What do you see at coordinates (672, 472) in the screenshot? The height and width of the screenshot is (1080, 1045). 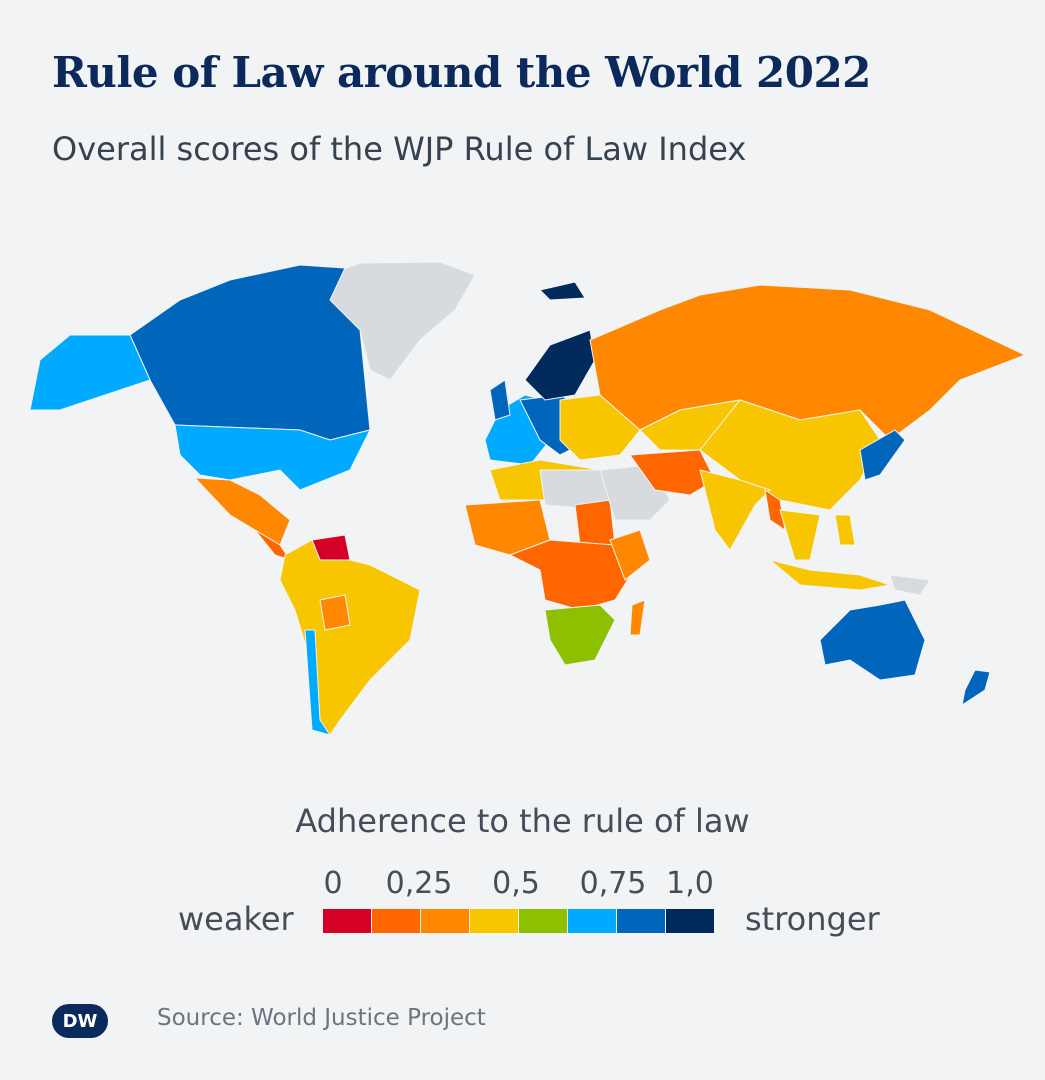 I see `region-iran-afghanistan` at bounding box center [672, 472].